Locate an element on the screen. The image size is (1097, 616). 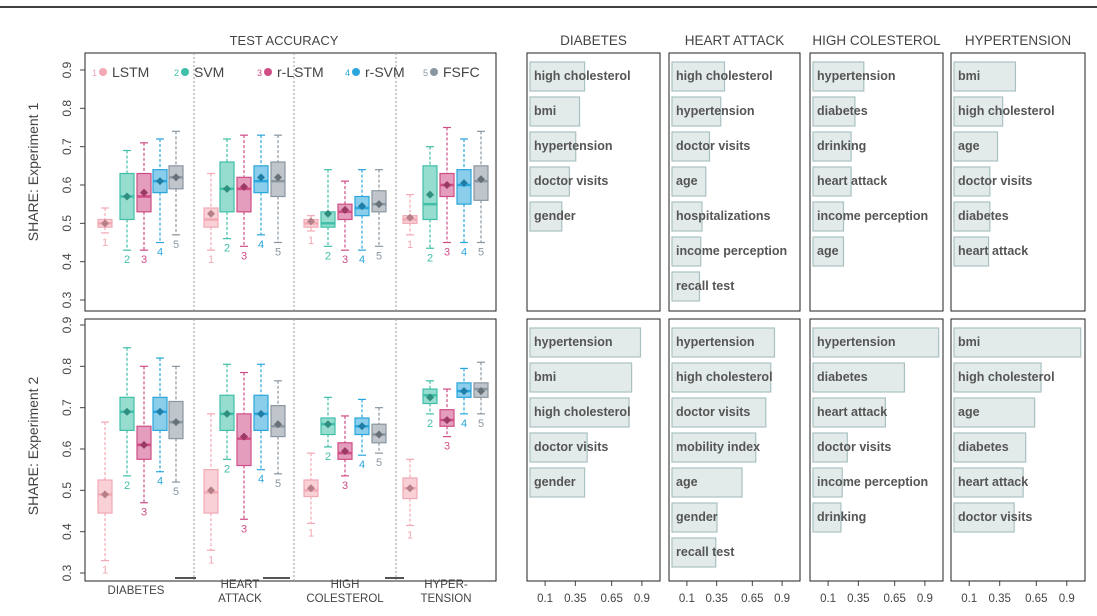
x-tick-label: 0.35 is located at coordinates (858, 599).